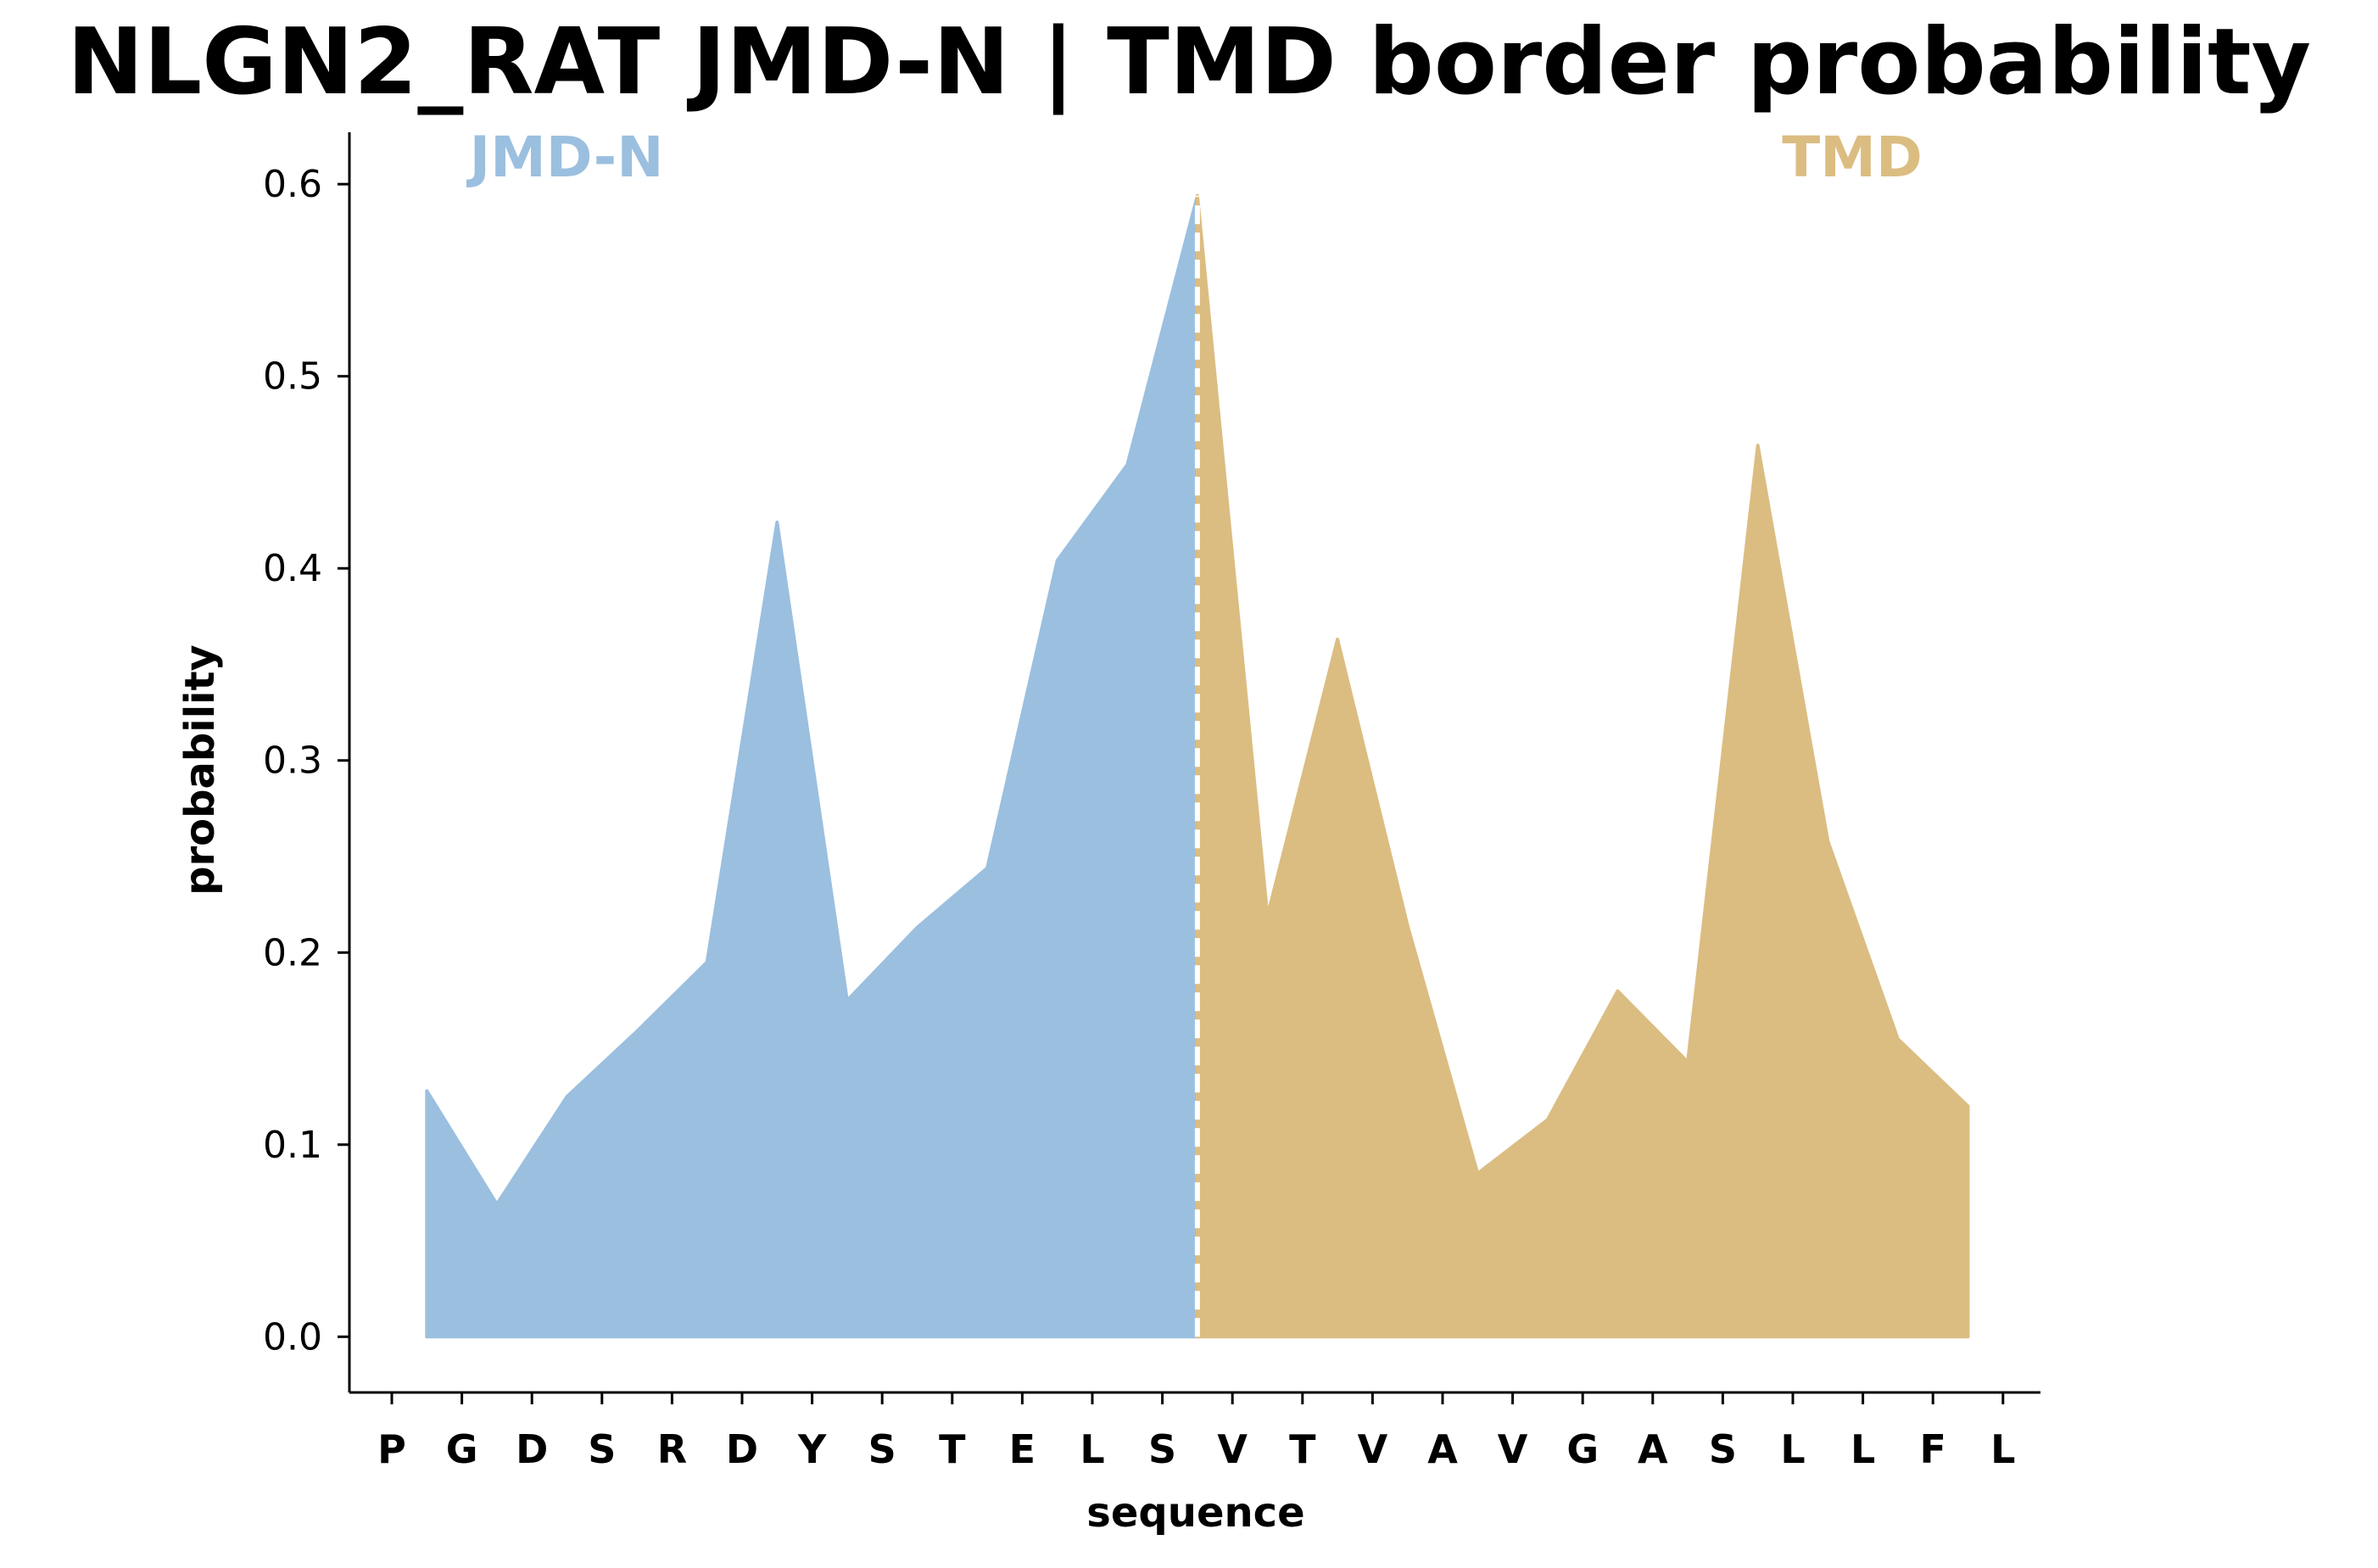 The height and width of the screenshot is (1568, 2378). I want to click on y-tick-label: 0.4, so click(292, 569).